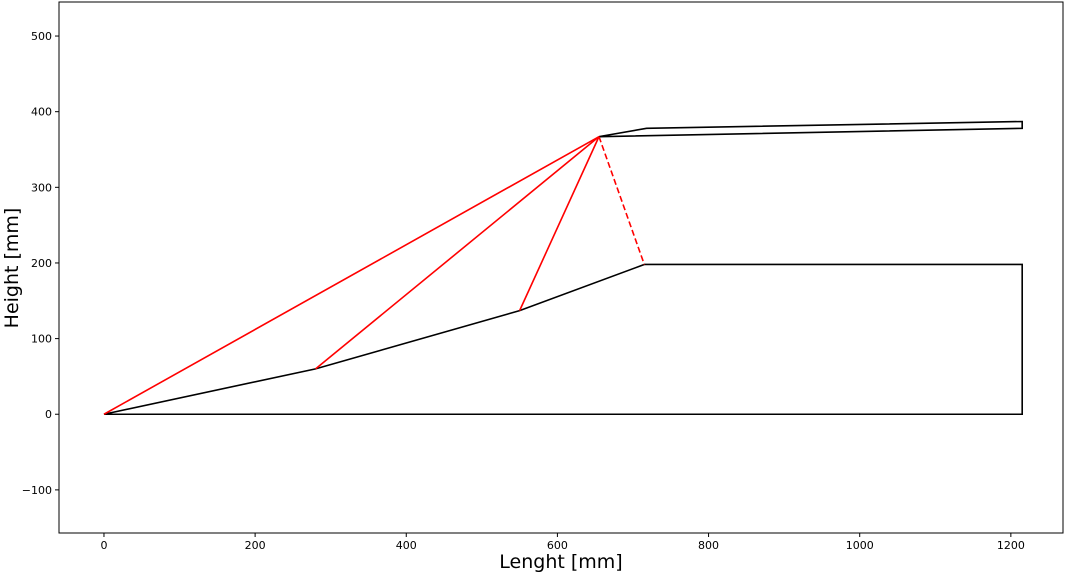  I want to click on y-tick-label: 200, so click(41, 263).